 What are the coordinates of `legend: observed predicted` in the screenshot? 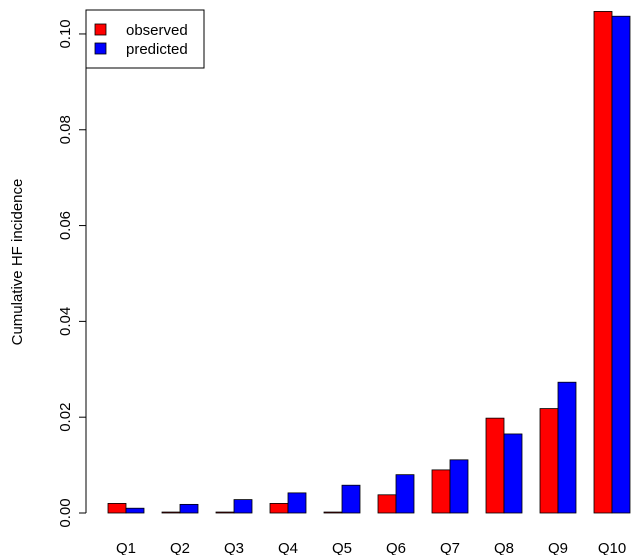 It's located at (145, 39).